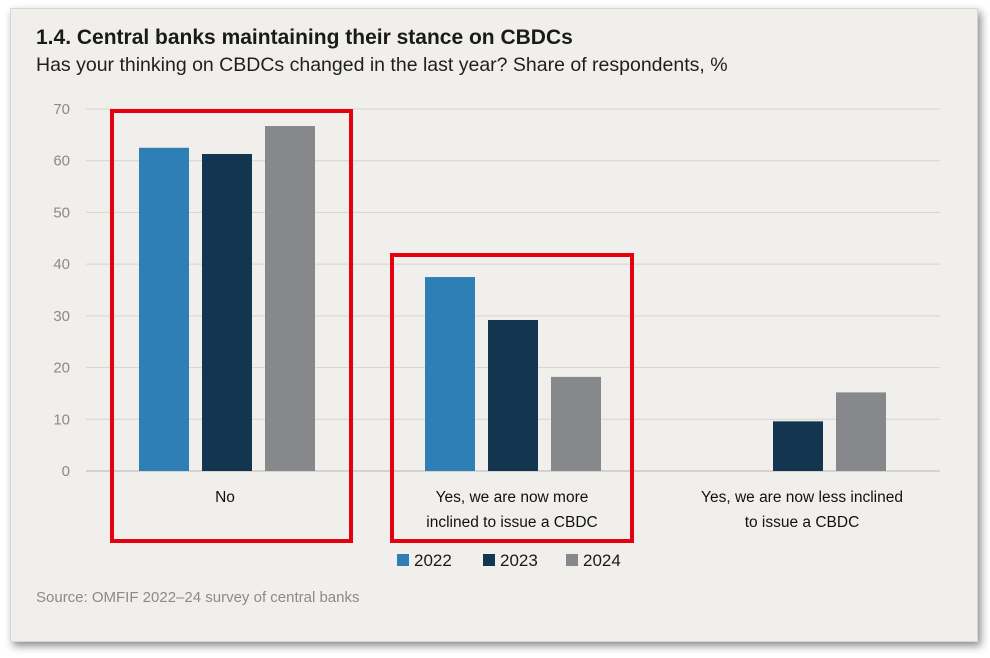 This screenshot has width=990, height=658. Describe the element at coordinates (489, 560) in the screenshot. I see `legend-swatch-2023` at that location.